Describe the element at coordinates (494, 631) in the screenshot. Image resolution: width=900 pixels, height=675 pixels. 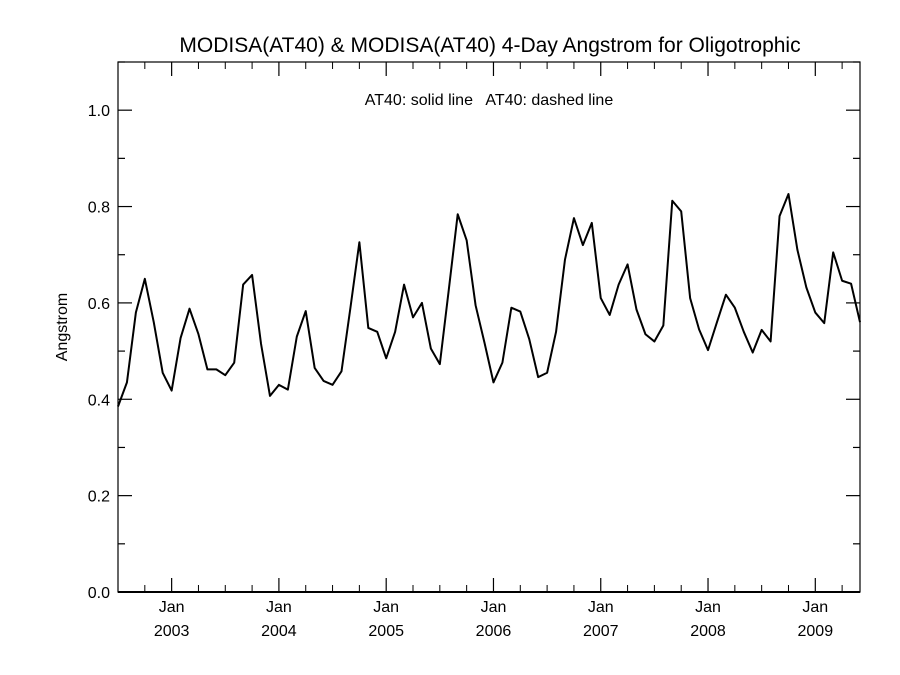
I see `x-tick-label-year: 2006` at that location.